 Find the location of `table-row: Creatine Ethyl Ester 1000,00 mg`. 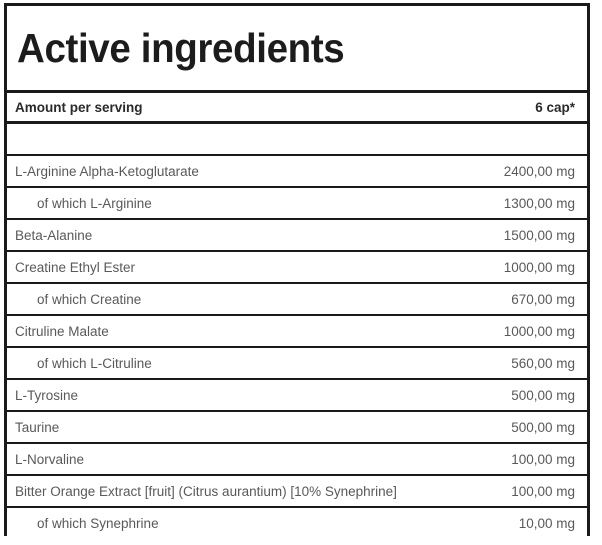

table-row: Creatine Ethyl Ester 1000,00 mg is located at coordinates (297, 267).